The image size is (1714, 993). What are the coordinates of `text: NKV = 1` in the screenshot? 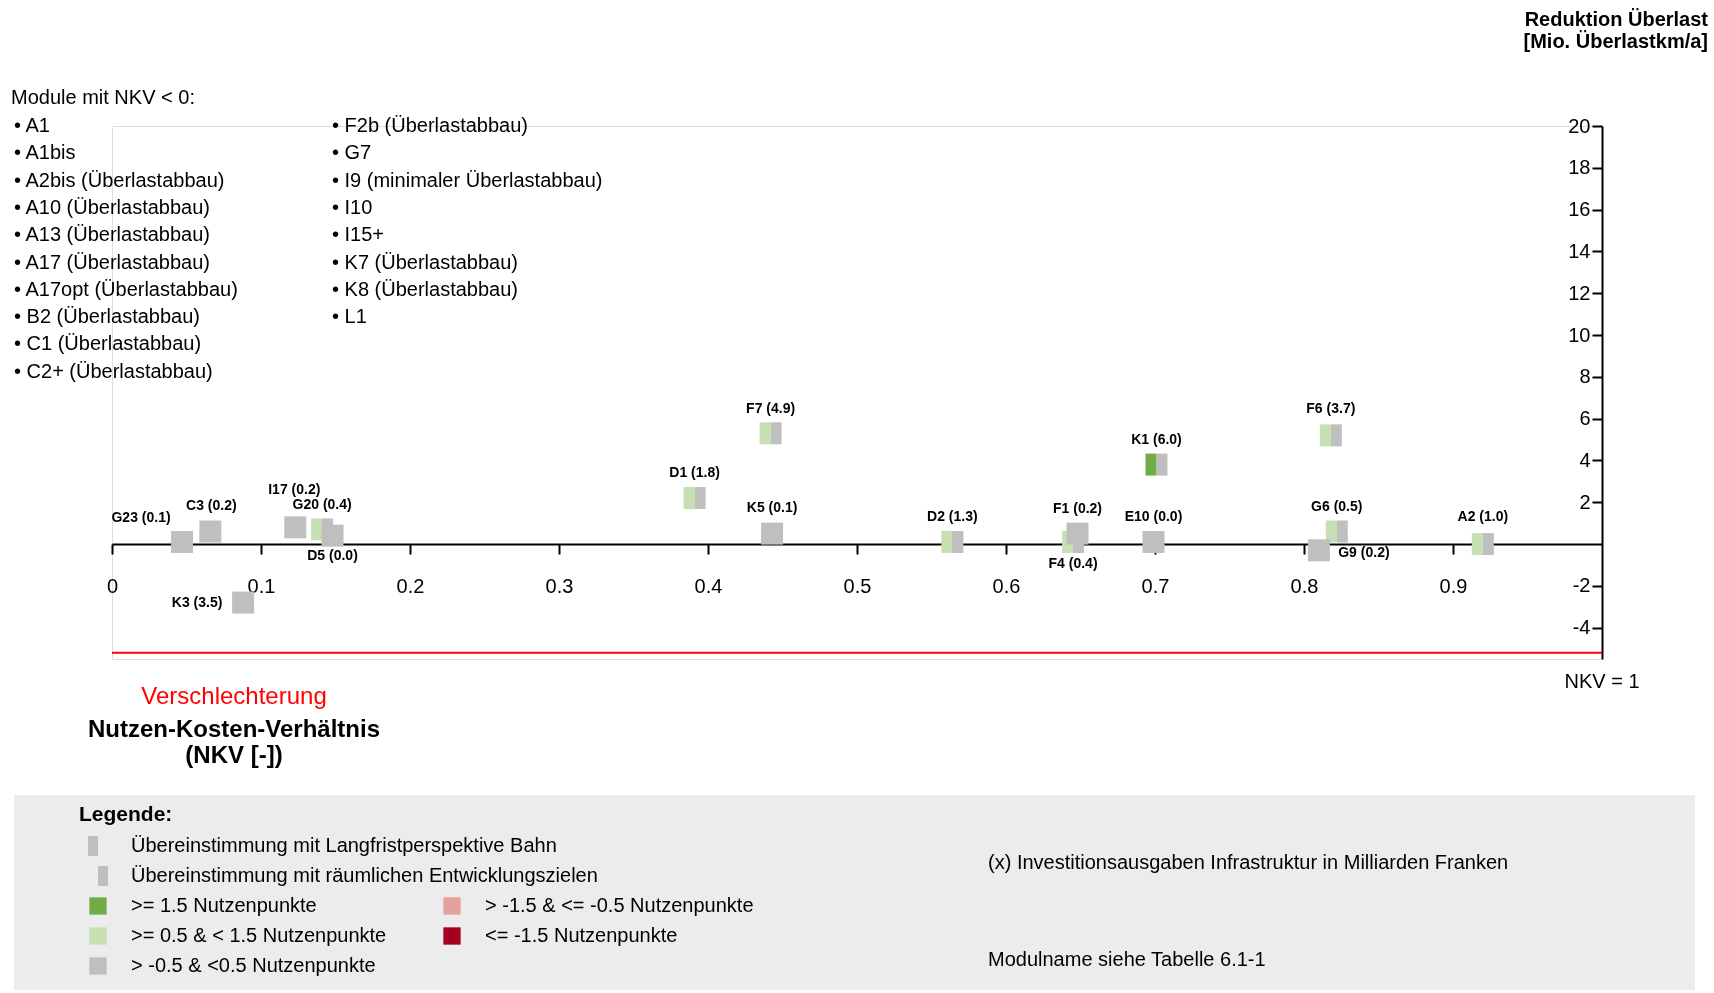 It's located at (1602, 681).